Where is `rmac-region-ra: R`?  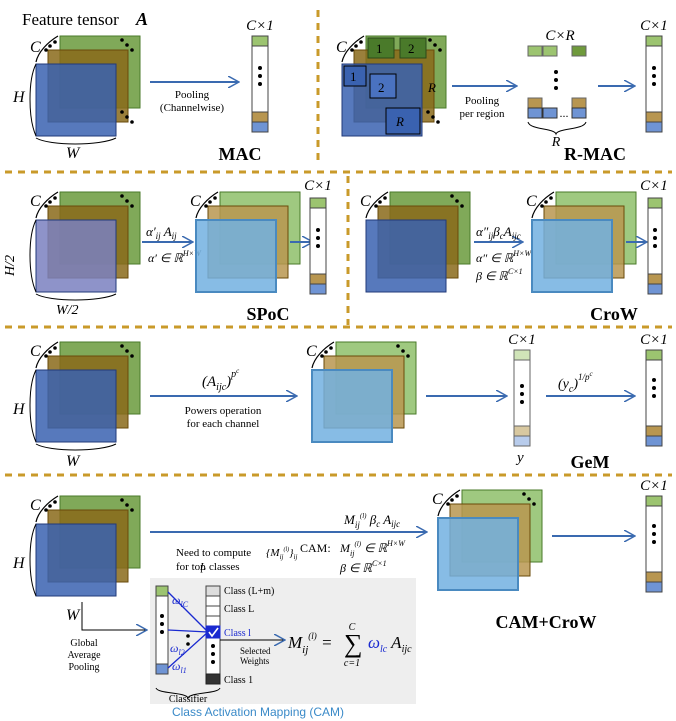 rmac-region-ra: R is located at coordinates (431, 87).